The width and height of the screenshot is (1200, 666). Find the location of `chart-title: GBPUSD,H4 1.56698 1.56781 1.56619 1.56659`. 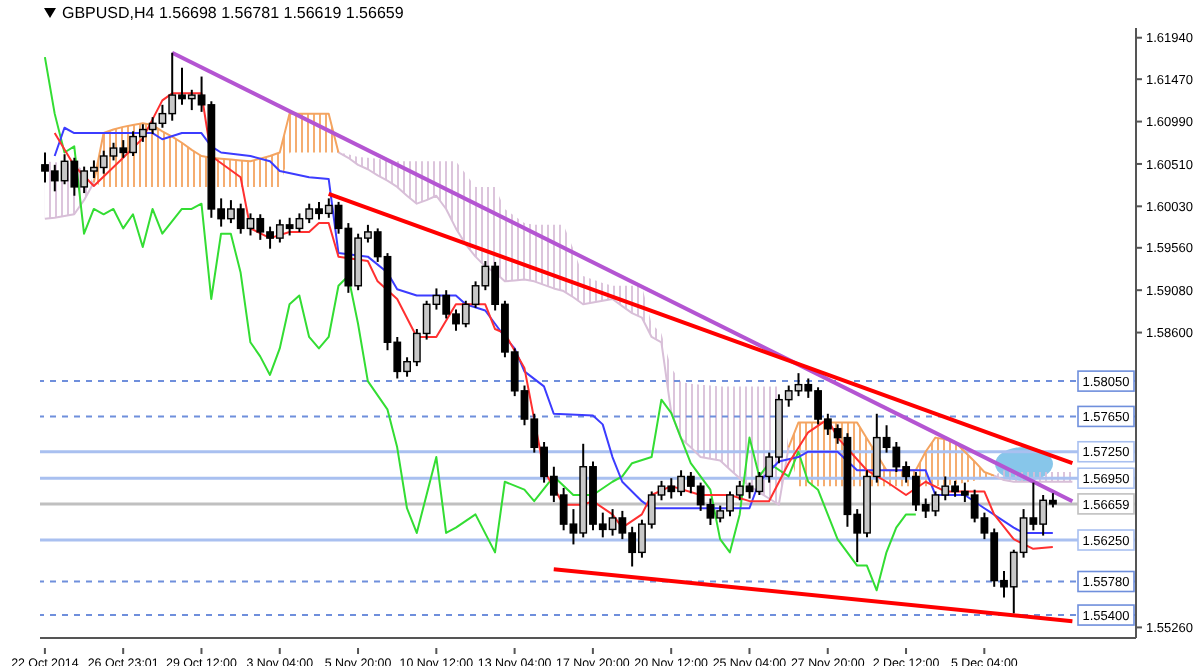

chart-title: GBPUSD,H4 1.56698 1.56781 1.56619 1.56659 is located at coordinates (233, 13).